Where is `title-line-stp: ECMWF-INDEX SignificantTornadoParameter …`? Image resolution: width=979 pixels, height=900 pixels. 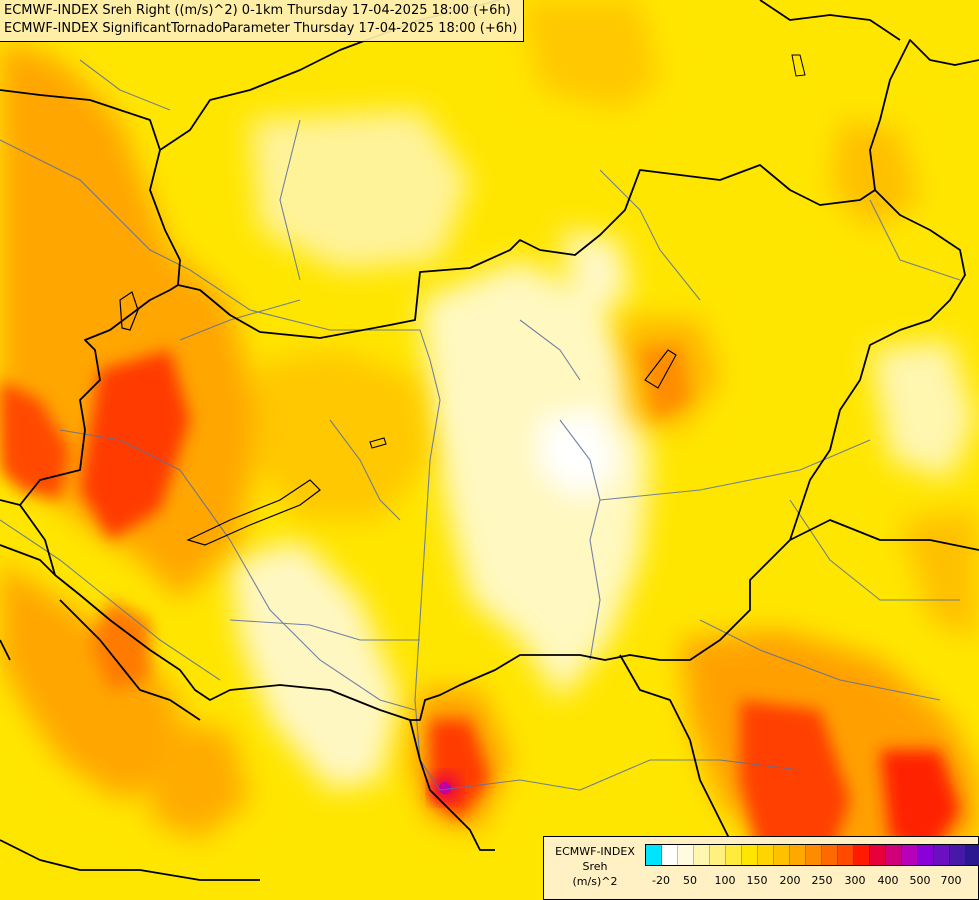 title-line-stp: ECMWF-INDEX SignificantTornadoParameter … is located at coordinates (261, 28).